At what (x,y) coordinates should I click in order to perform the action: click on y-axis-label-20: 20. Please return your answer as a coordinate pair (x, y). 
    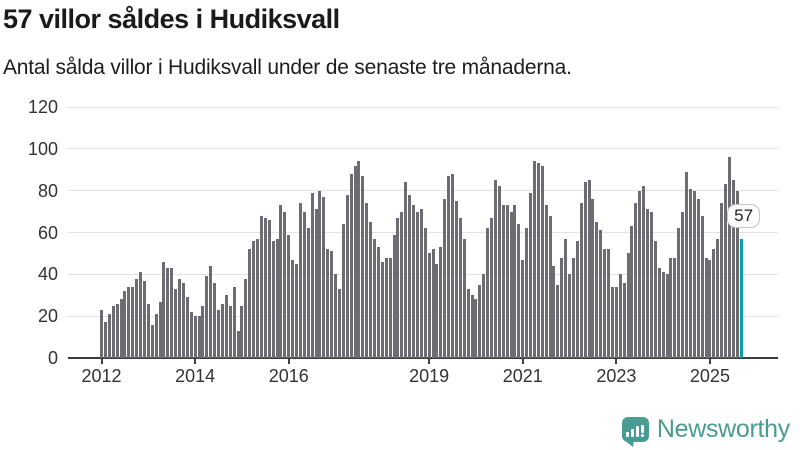
    Looking at the image, I should click on (47, 316).